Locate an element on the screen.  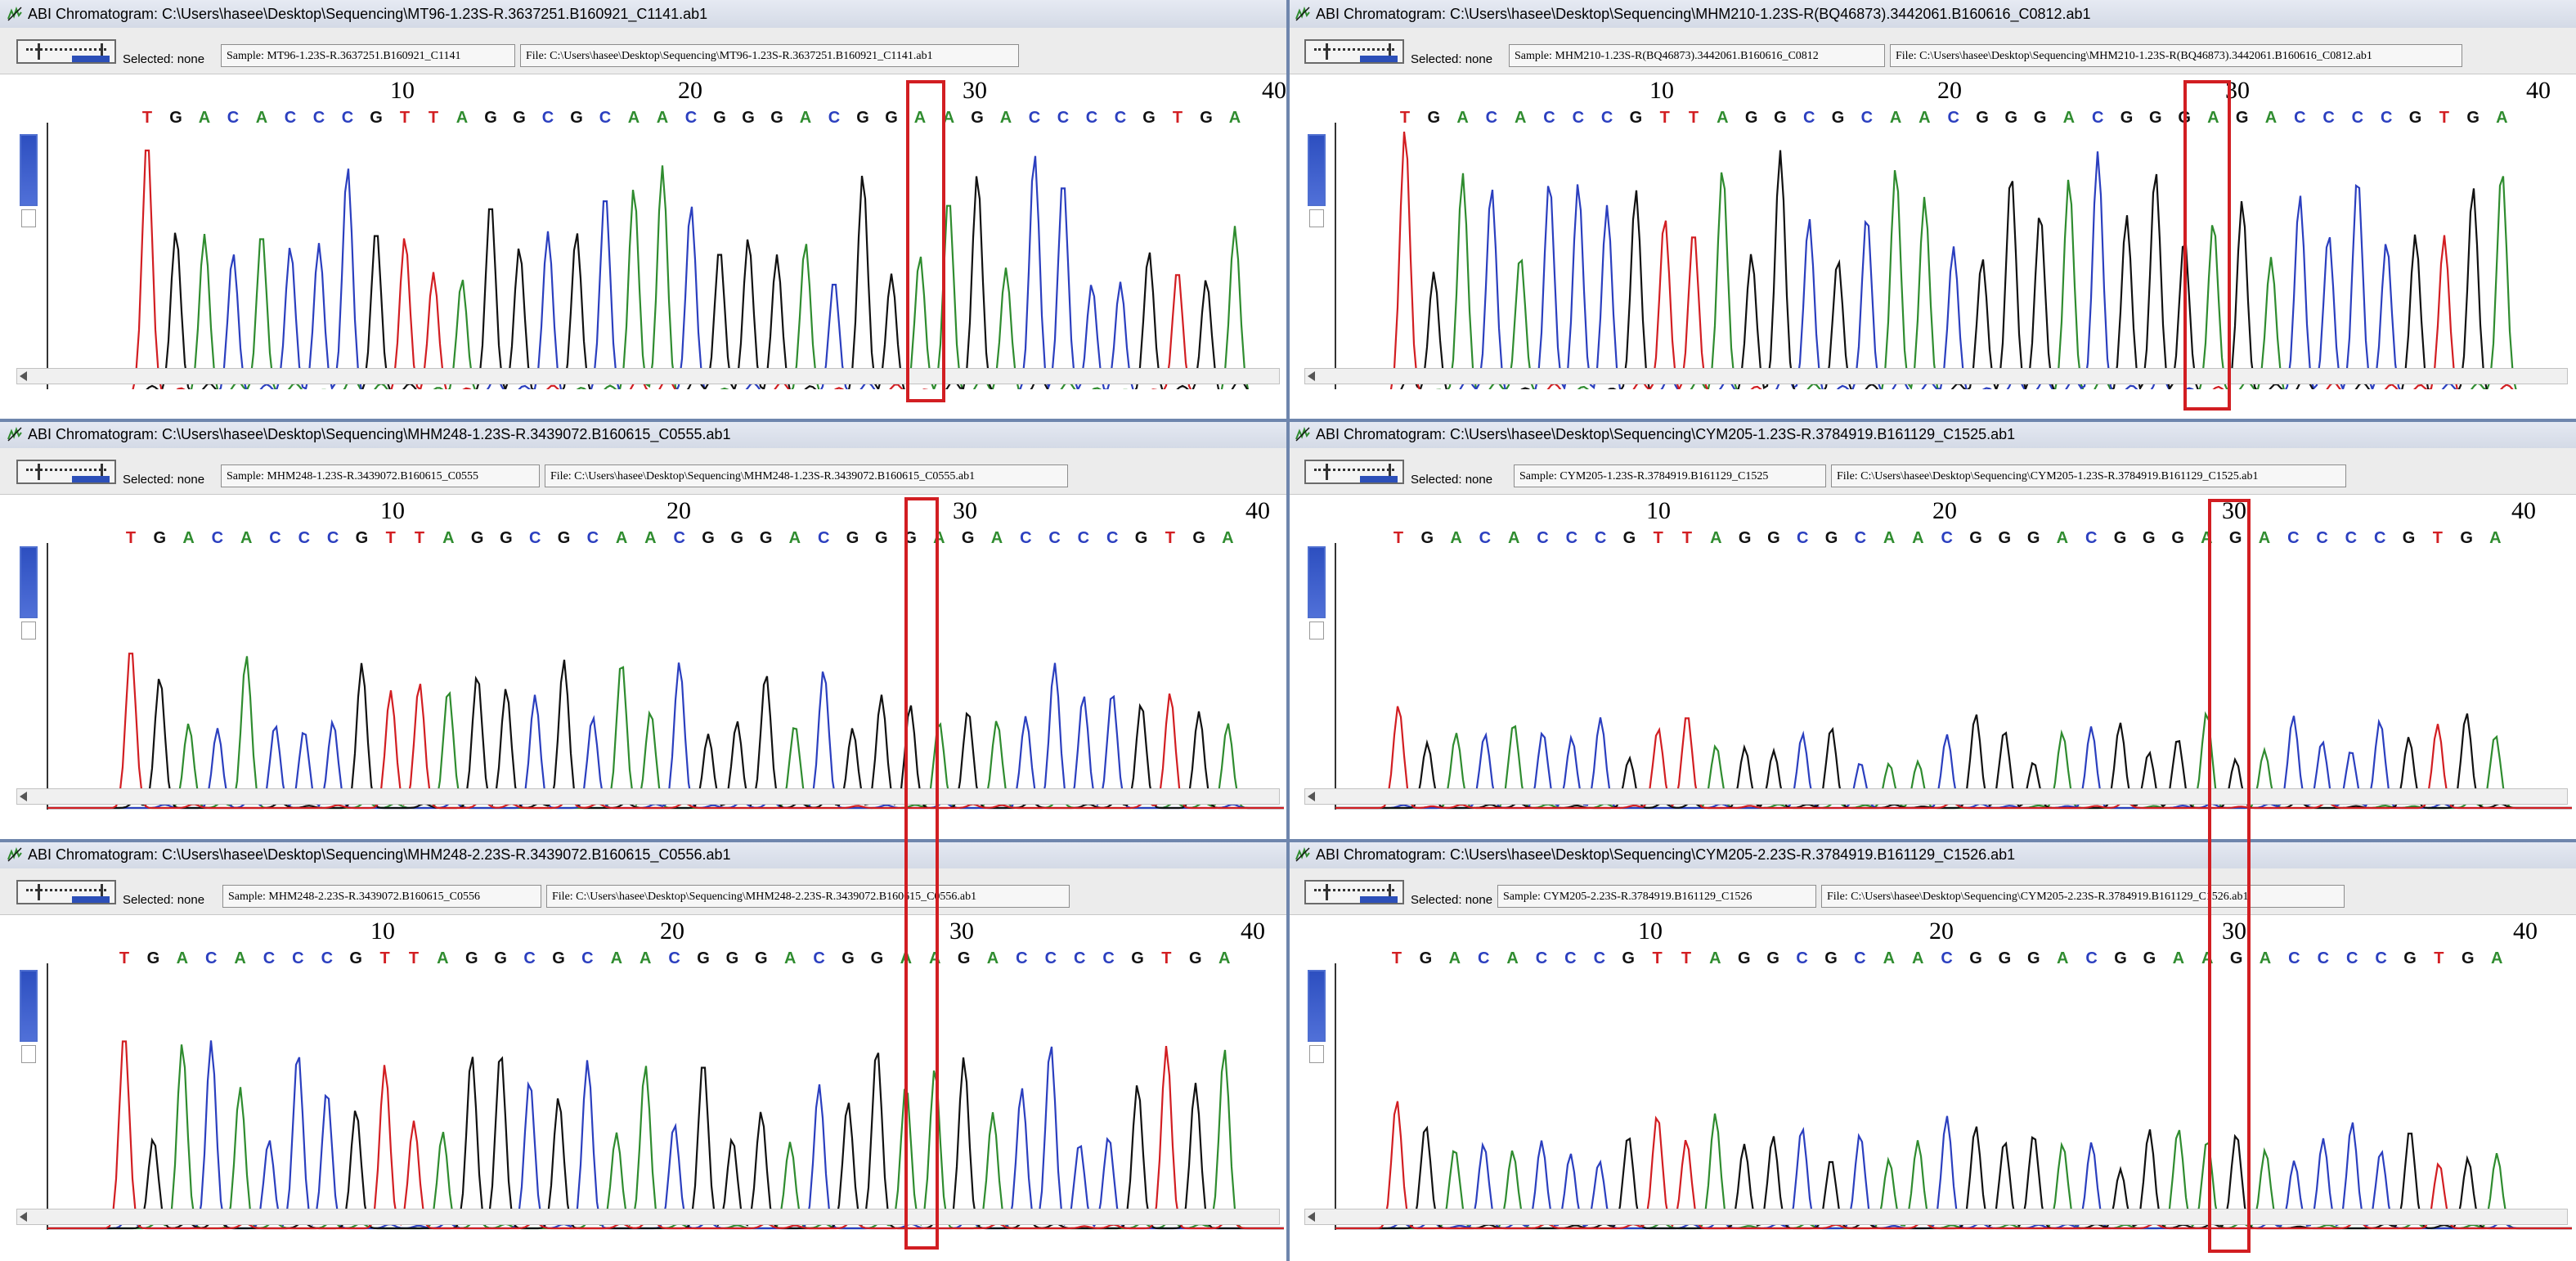
horizontal-divider is located at coordinates (1288, 841).